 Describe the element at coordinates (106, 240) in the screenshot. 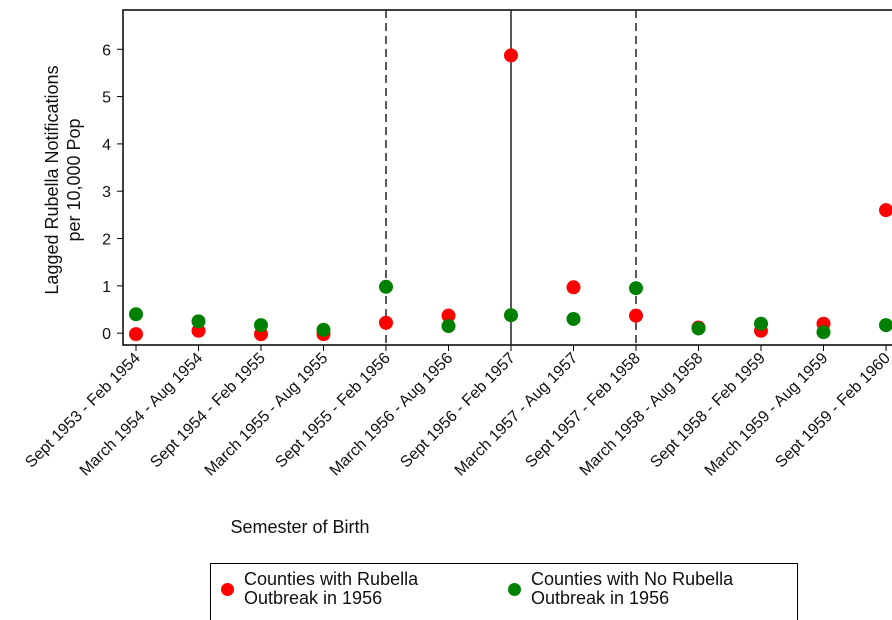

I see `y-tick-label: 2` at that location.